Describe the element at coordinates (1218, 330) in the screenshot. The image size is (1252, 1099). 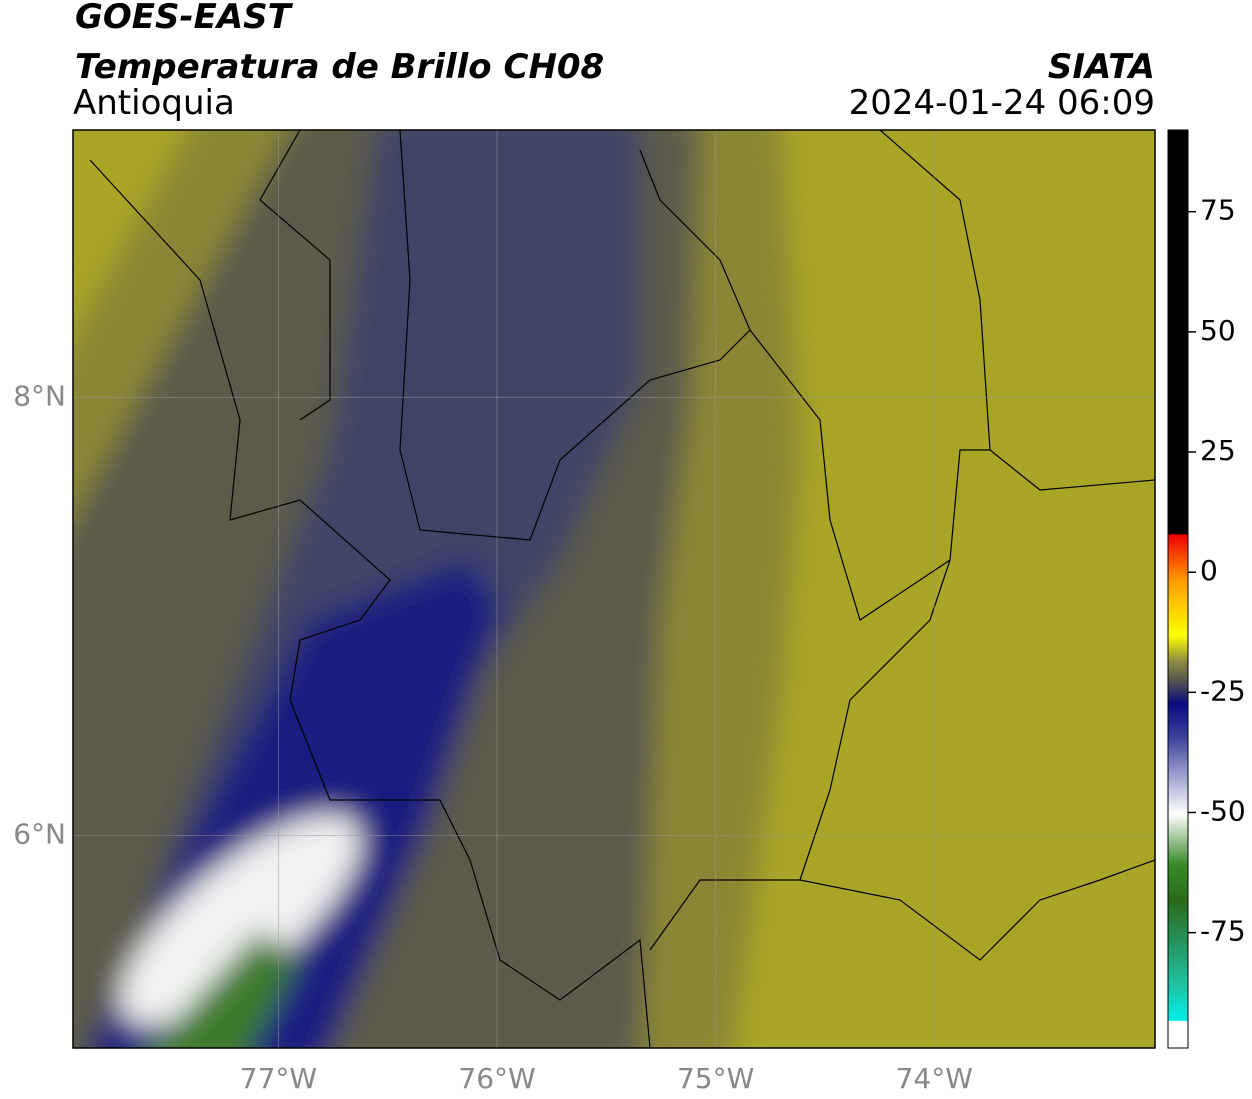
I see `colorbar-tick-label: 50` at that location.